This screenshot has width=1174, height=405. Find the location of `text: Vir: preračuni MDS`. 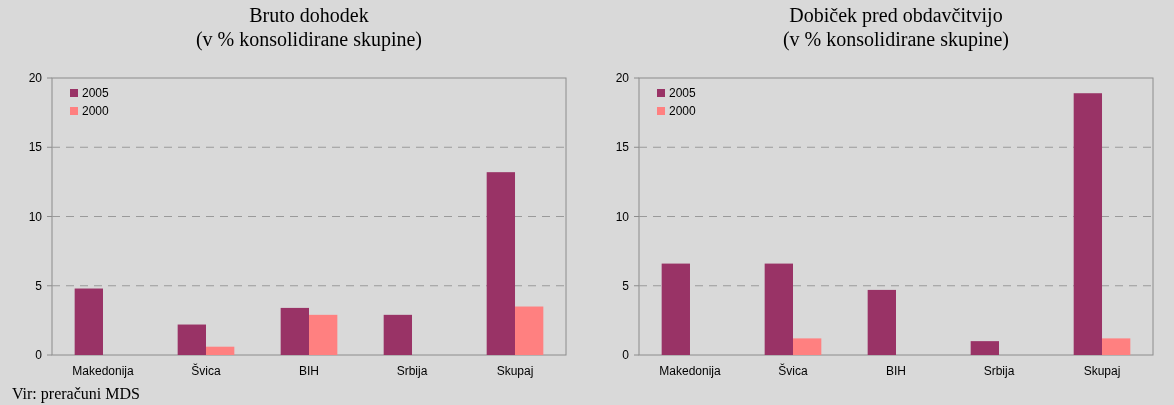

text: Vir: preračuni MDS is located at coordinates (76, 394).